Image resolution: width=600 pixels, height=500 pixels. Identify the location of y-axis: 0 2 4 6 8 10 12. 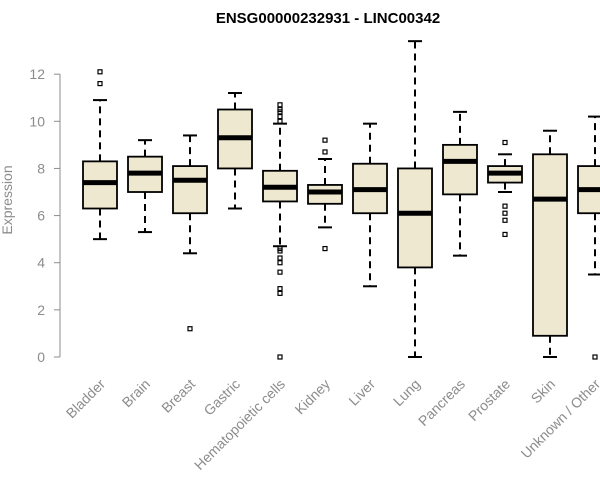
(45, 215).